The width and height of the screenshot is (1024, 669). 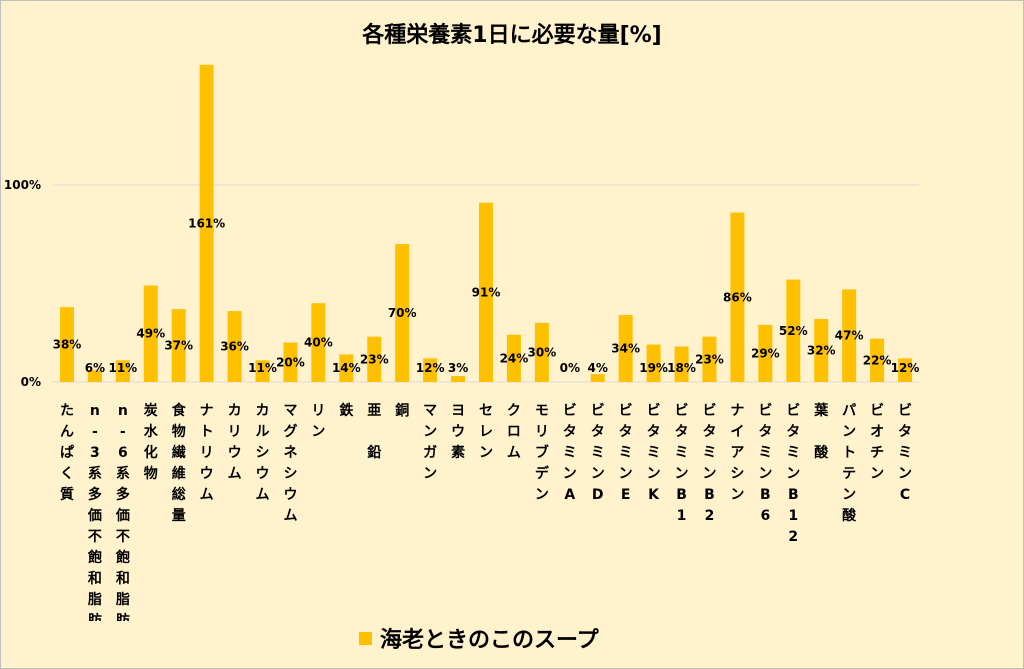 I want to click on category-label: たんぱく質, so click(x=67, y=453).